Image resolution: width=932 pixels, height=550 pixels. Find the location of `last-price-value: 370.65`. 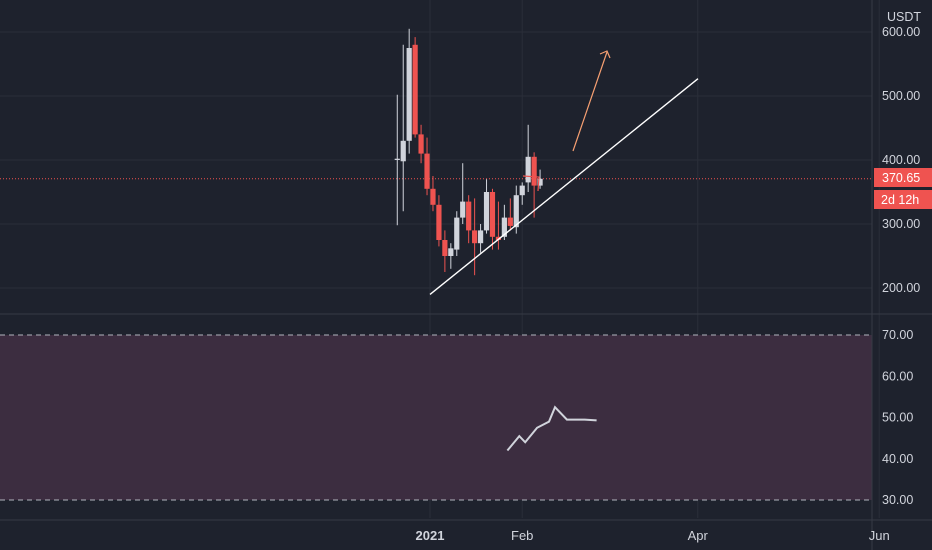

last-price-value: 370.65 is located at coordinates (901, 178).